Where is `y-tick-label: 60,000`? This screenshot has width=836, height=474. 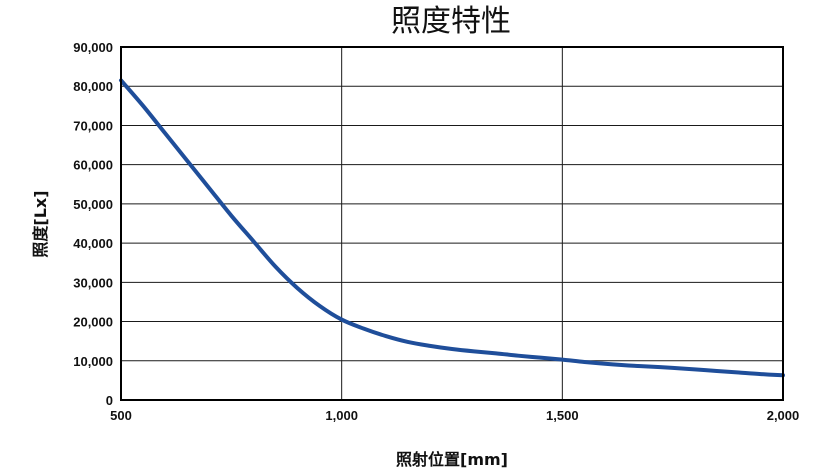
y-tick-label: 60,000 is located at coordinates (93, 165).